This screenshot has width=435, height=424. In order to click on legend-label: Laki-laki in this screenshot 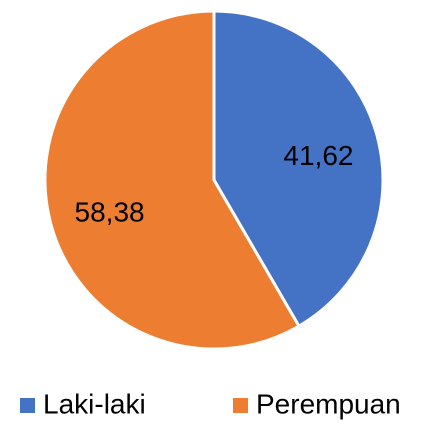, I will do `click(94, 403)`.